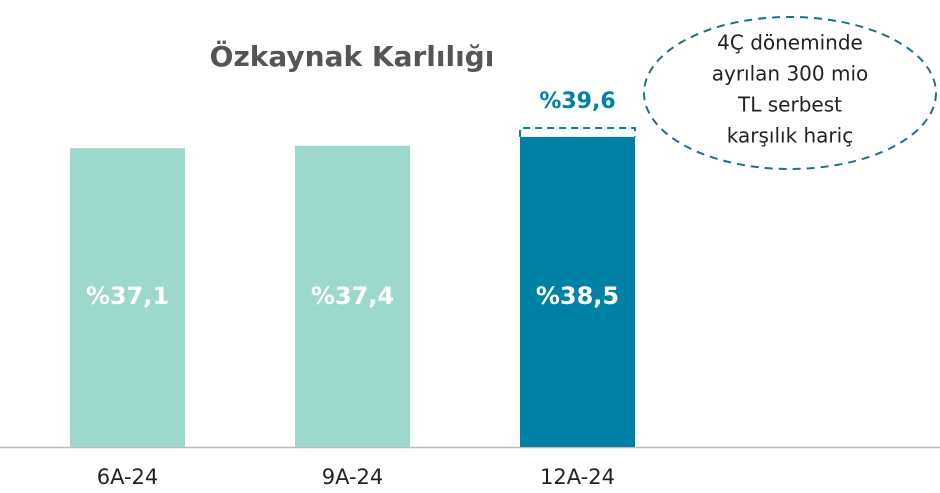 The width and height of the screenshot is (940, 493). I want to click on value-label: %37,4, so click(352, 296).